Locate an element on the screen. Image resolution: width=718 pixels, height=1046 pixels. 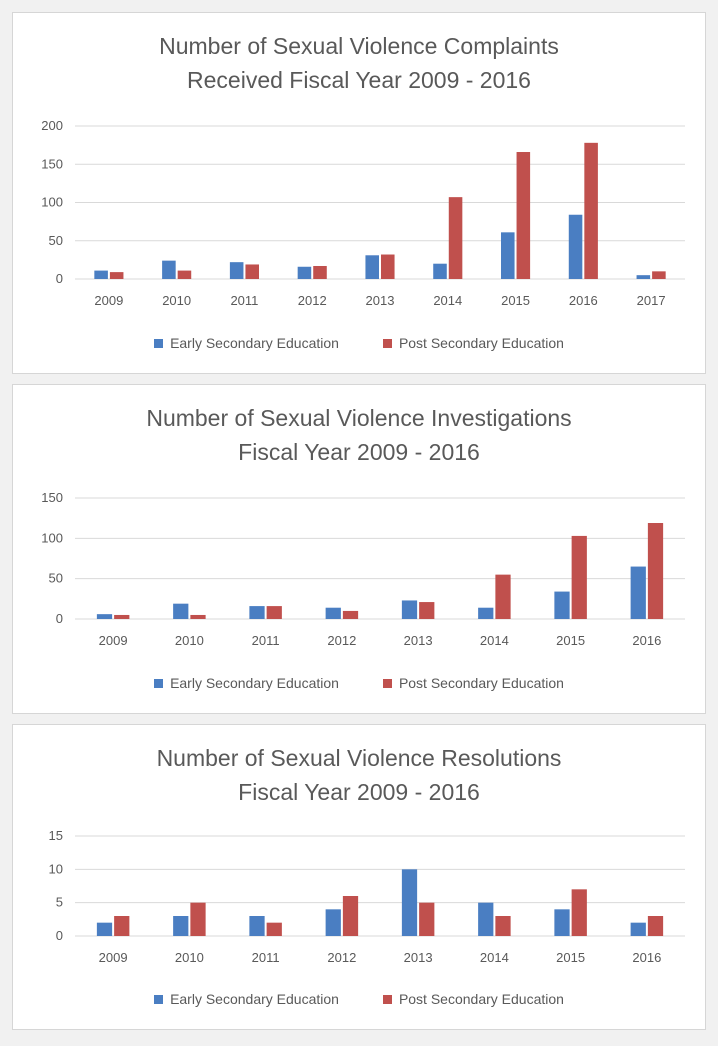
complaints-title-line-1: Number of Sexual Violence Complaints is located at coordinates (359, 46).